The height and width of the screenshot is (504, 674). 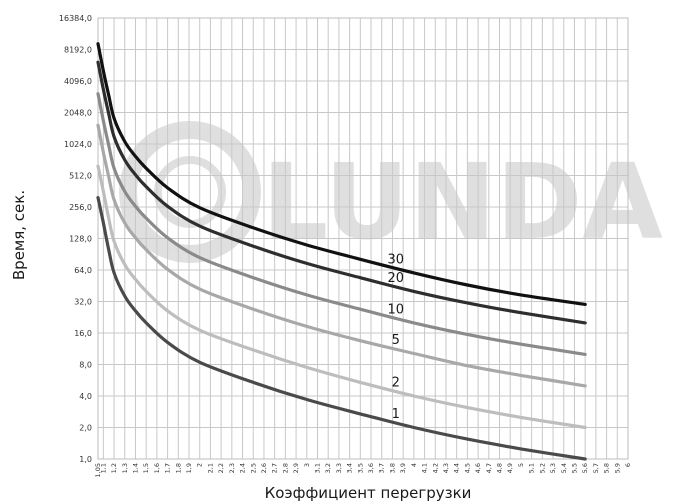 I want to click on y-tick-label: 512,0, so click(x=80, y=176).